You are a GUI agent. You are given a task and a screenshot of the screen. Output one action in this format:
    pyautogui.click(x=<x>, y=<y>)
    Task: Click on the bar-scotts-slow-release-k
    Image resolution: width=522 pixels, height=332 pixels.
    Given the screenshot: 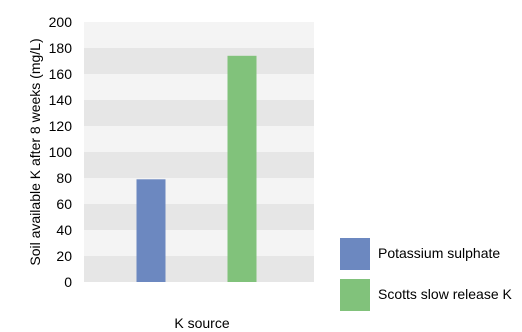 What is the action you would take?
    pyautogui.click(x=242, y=168)
    